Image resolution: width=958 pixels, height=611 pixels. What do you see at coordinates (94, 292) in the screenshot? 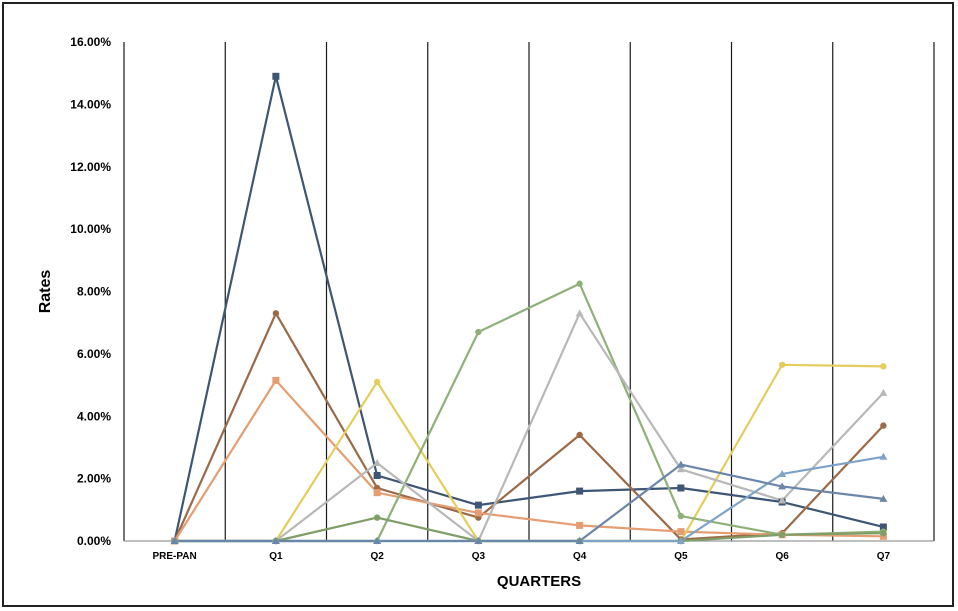
I see `y-tick-label: 8.00%` at bounding box center [94, 292].